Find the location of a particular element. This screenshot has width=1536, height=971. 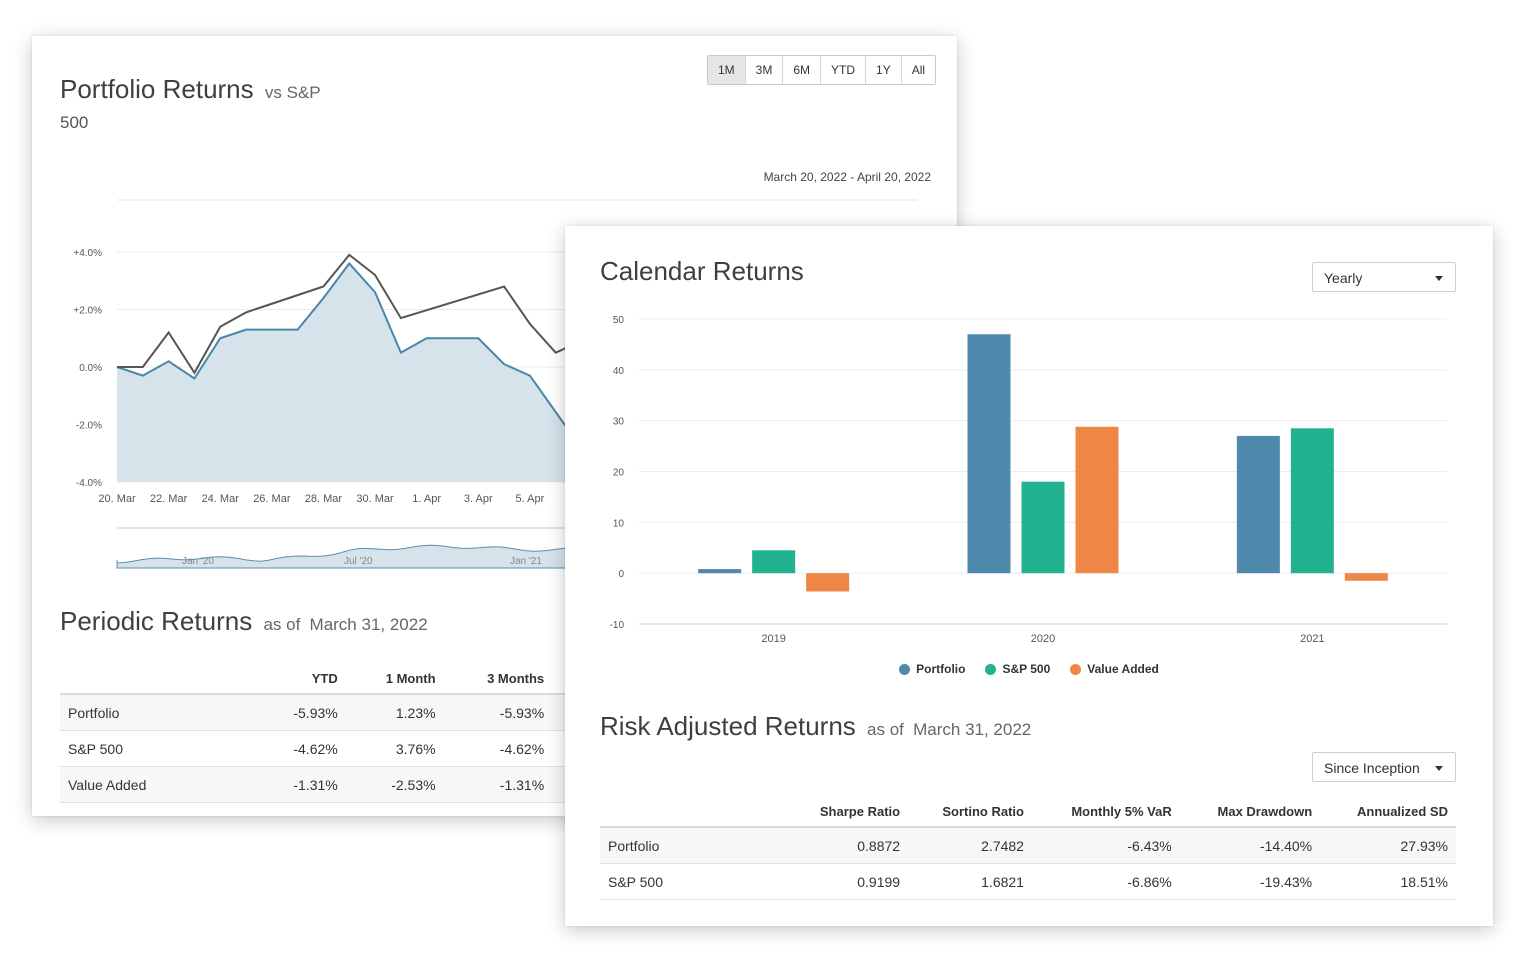

benchmark-line is located at coordinates (343, 314).